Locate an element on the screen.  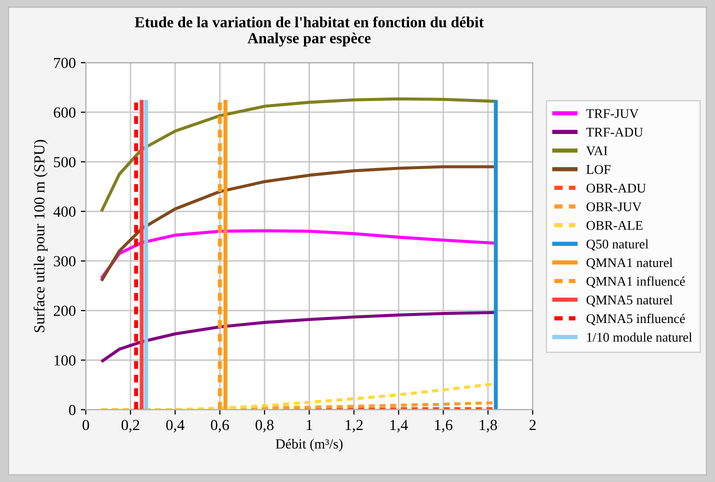
legend-label: 1/10 module naturel is located at coordinates (639, 337).